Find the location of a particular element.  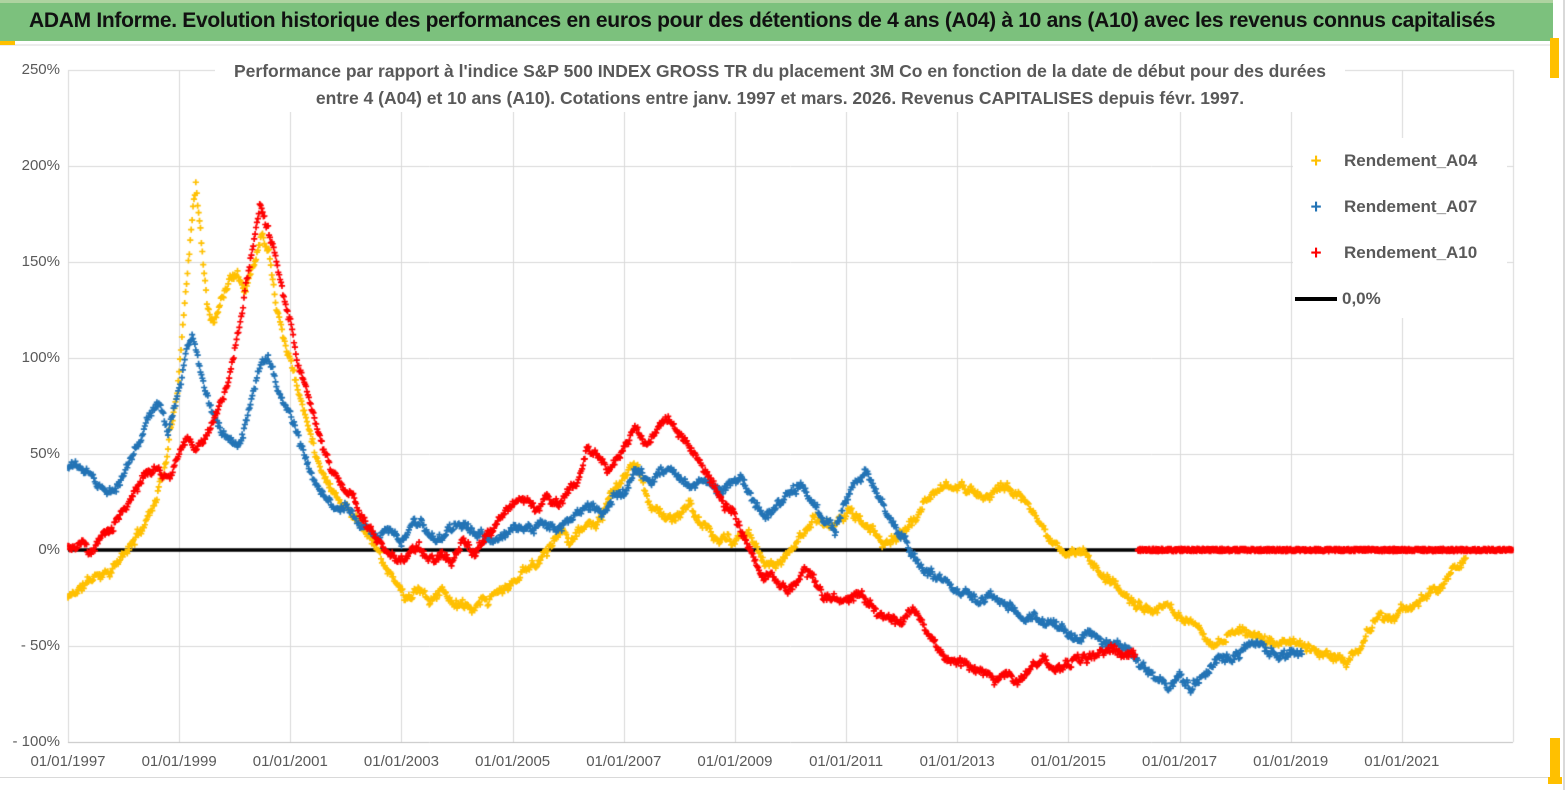

legend-item-rendement-a07: + Rendement_A07 is located at coordinates (1400, 207).